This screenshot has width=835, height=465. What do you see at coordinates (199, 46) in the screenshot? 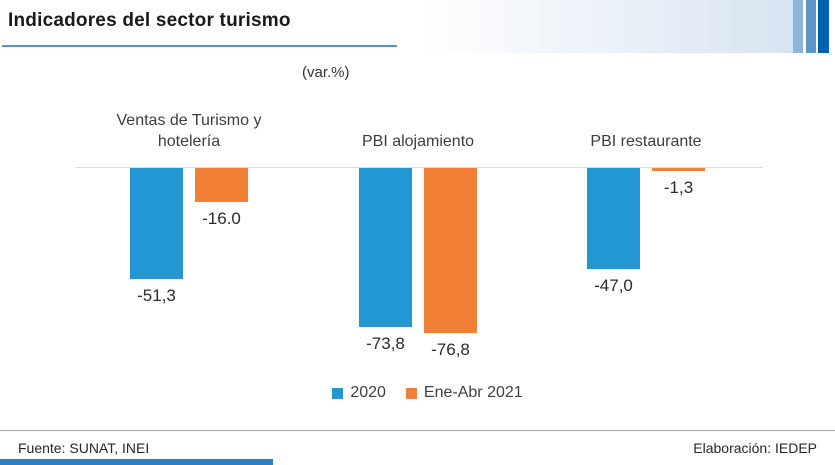
I see `title-underline` at bounding box center [199, 46].